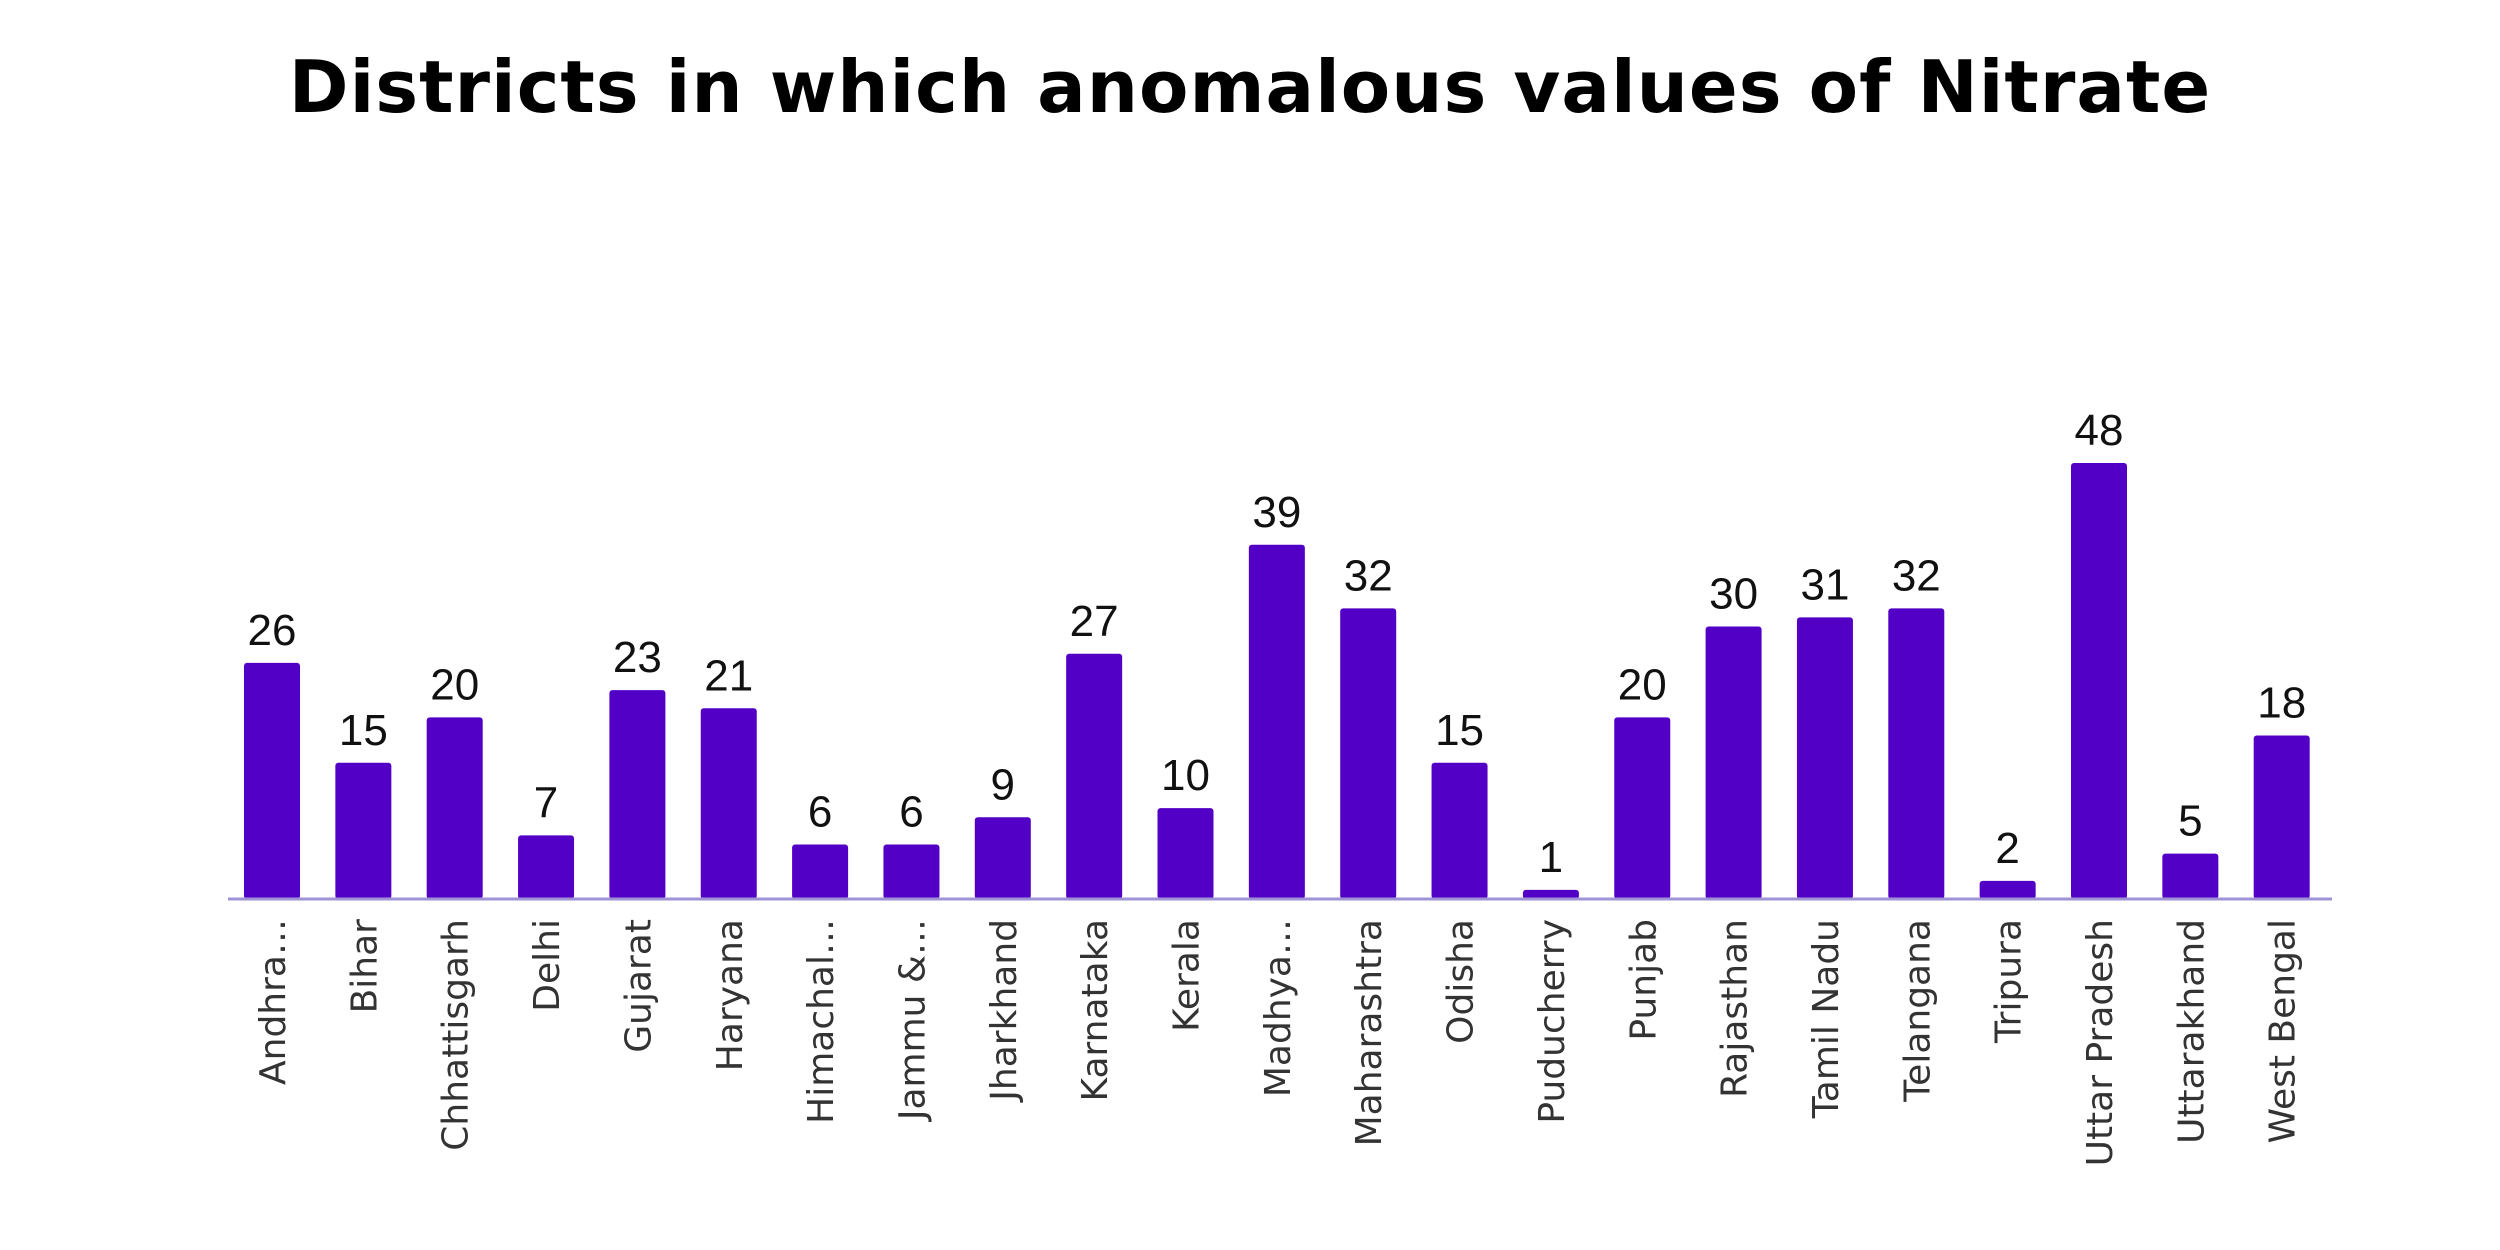 The width and height of the screenshot is (2500, 1250). I want to click on data-label: 9, so click(1003, 784).